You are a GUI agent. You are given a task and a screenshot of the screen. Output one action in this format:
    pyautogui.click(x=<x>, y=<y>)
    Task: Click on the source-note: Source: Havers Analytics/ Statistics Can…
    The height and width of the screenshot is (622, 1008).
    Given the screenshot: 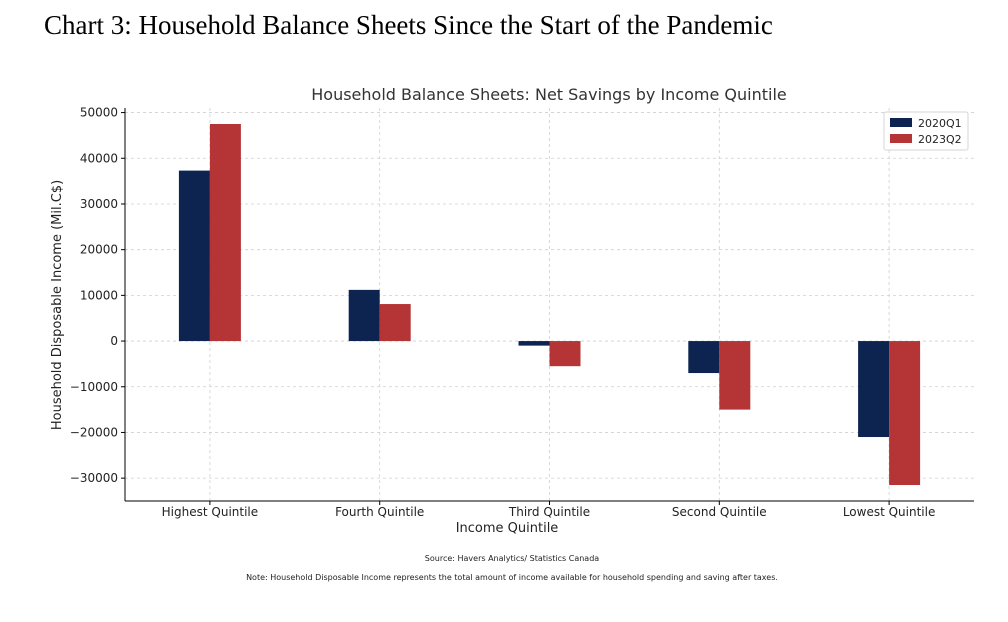 What is the action you would take?
    pyautogui.click(x=512, y=558)
    